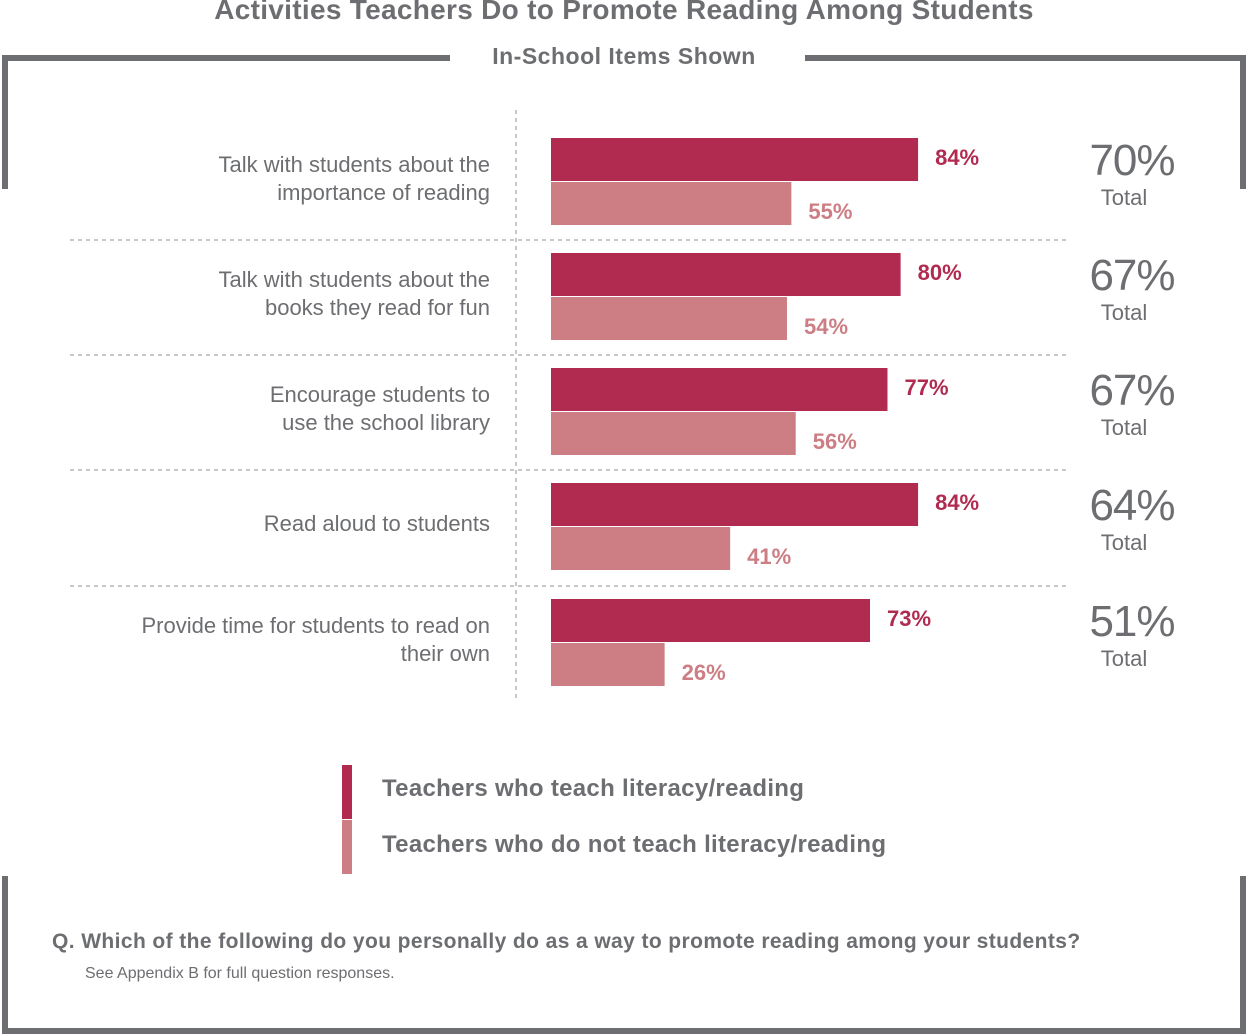  I want to click on bar-value-label: 77%, so click(926, 387).